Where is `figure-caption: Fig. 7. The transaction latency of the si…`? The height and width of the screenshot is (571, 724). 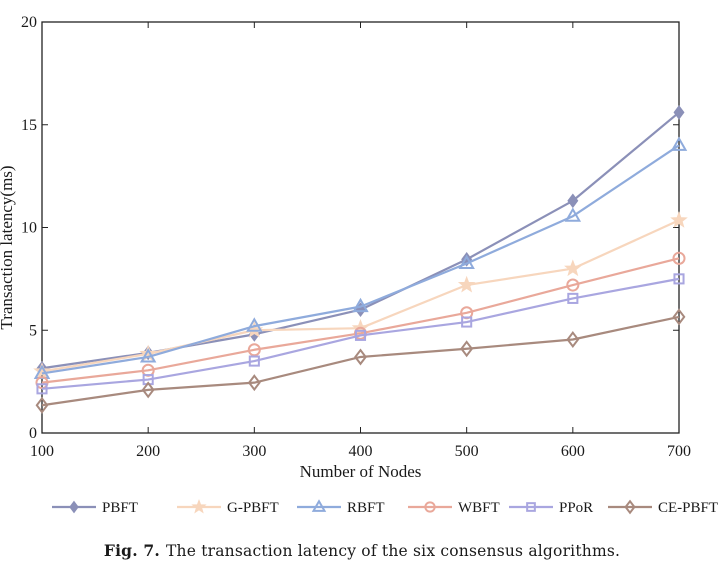 figure-caption: Fig. 7. The transaction latency of the si… is located at coordinates (362, 550).